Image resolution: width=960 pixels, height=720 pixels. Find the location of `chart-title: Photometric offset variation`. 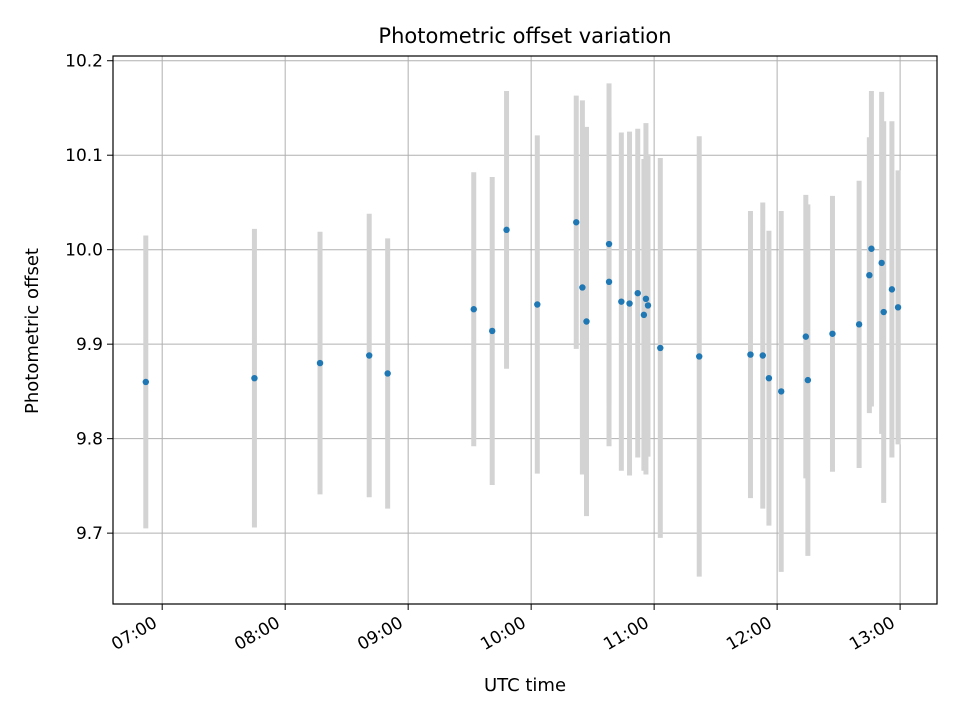

chart-title: Photometric offset variation is located at coordinates (524, 36).